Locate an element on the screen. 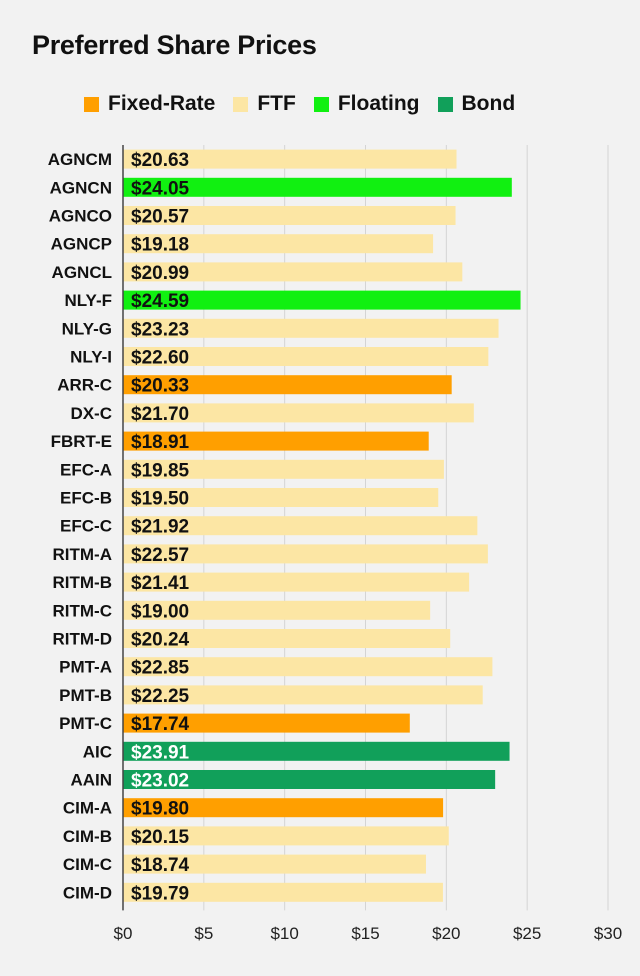 This screenshot has height=976, width=640. value-label: $19.00 is located at coordinates (160, 611).